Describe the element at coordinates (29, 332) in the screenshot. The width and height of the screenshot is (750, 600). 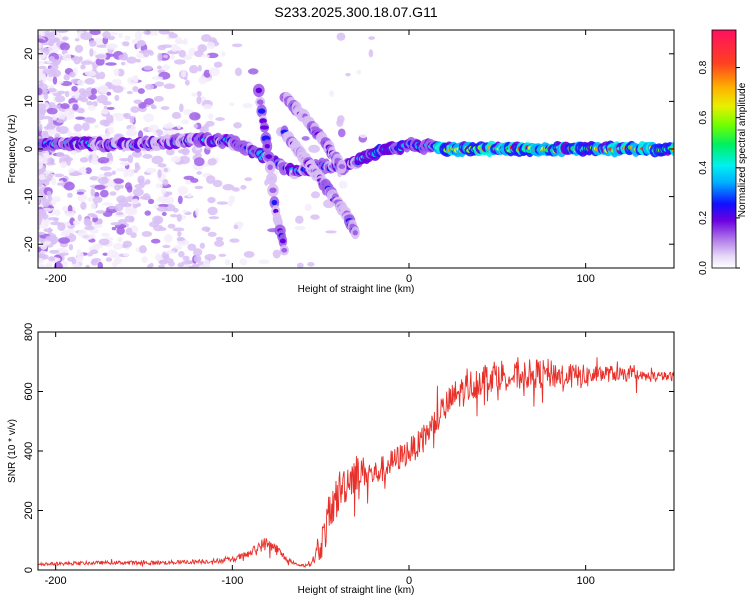
I see `snr-ytick-label: 800` at that location.